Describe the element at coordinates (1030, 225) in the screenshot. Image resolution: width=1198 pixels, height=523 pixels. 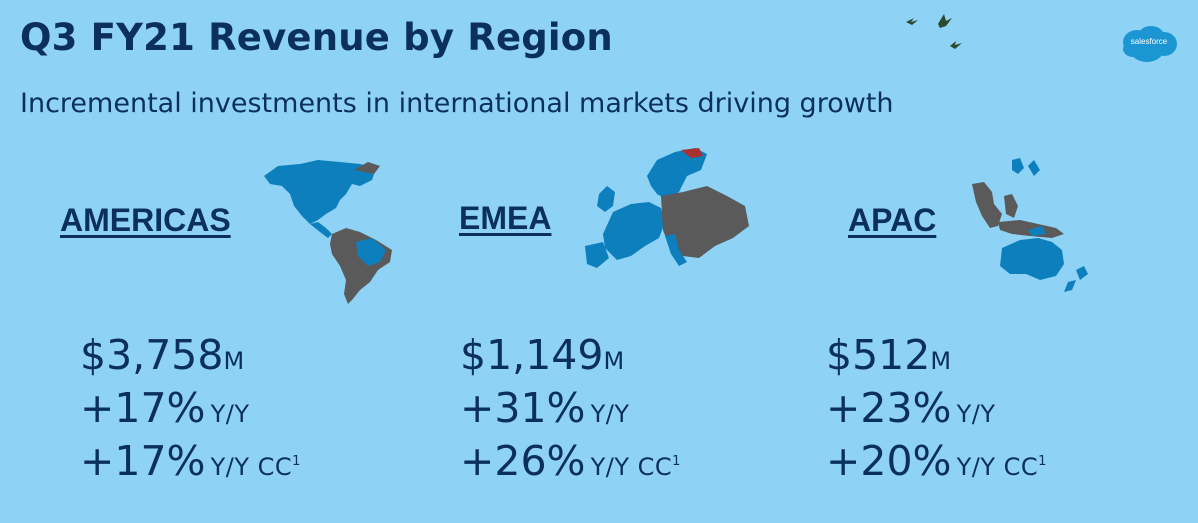
I see `asia-pacific-map-icon` at that location.